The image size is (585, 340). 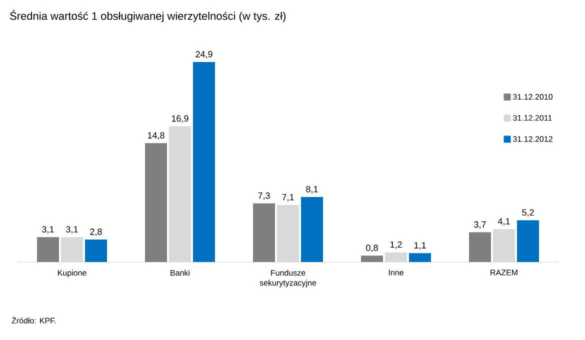 I want to click on data-label: 0,8, so click(x=372, y=248).